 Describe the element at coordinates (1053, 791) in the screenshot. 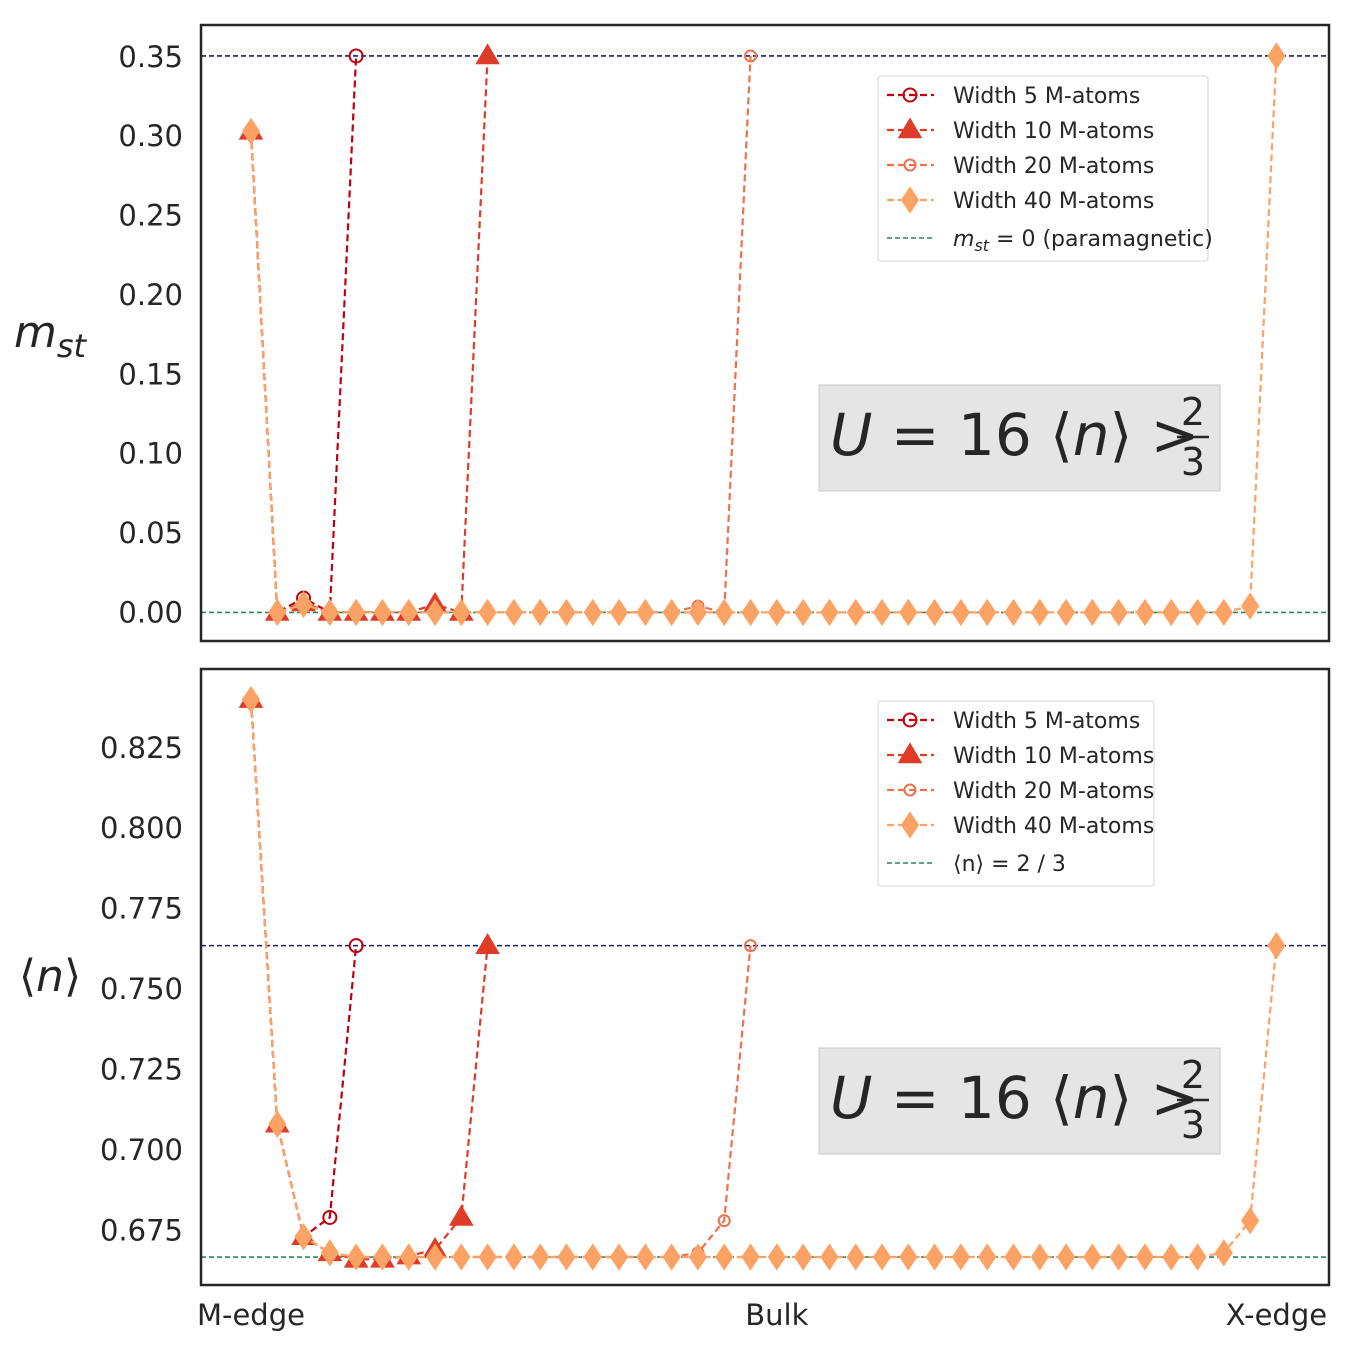

I see `legend-label: Width 20 M-atoms` at that location.